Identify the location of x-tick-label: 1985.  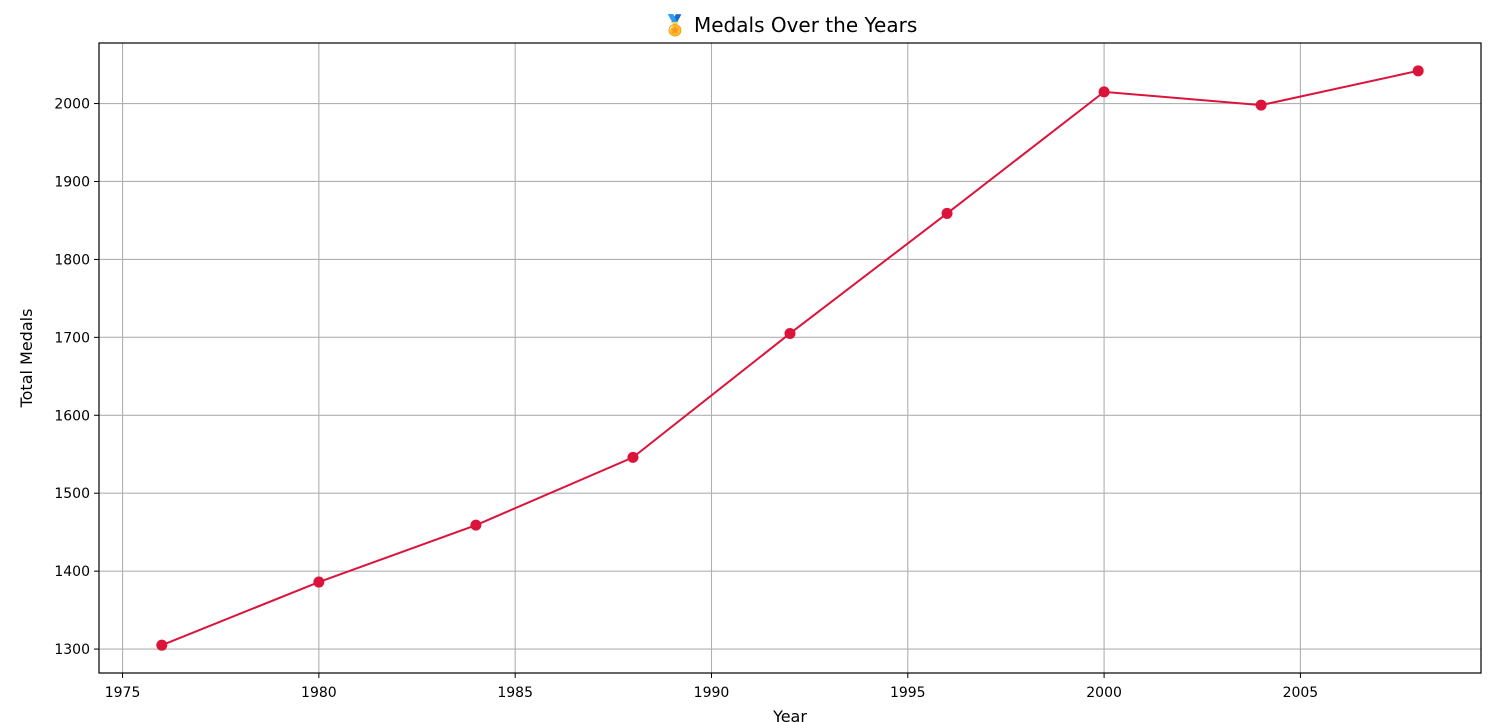
(515, 693).